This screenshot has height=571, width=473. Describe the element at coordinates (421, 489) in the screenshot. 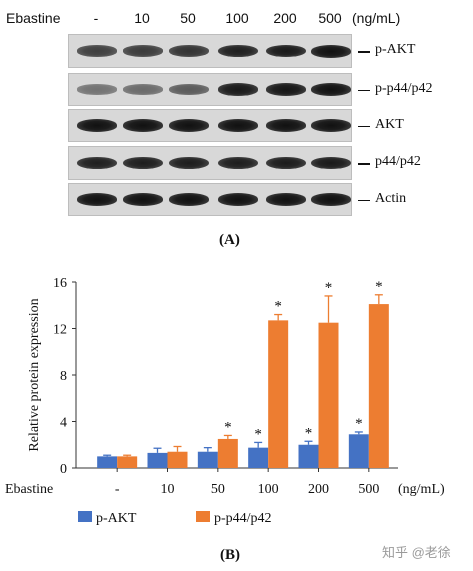

I see `x-axis-unit: (ng/mL)` at that location.